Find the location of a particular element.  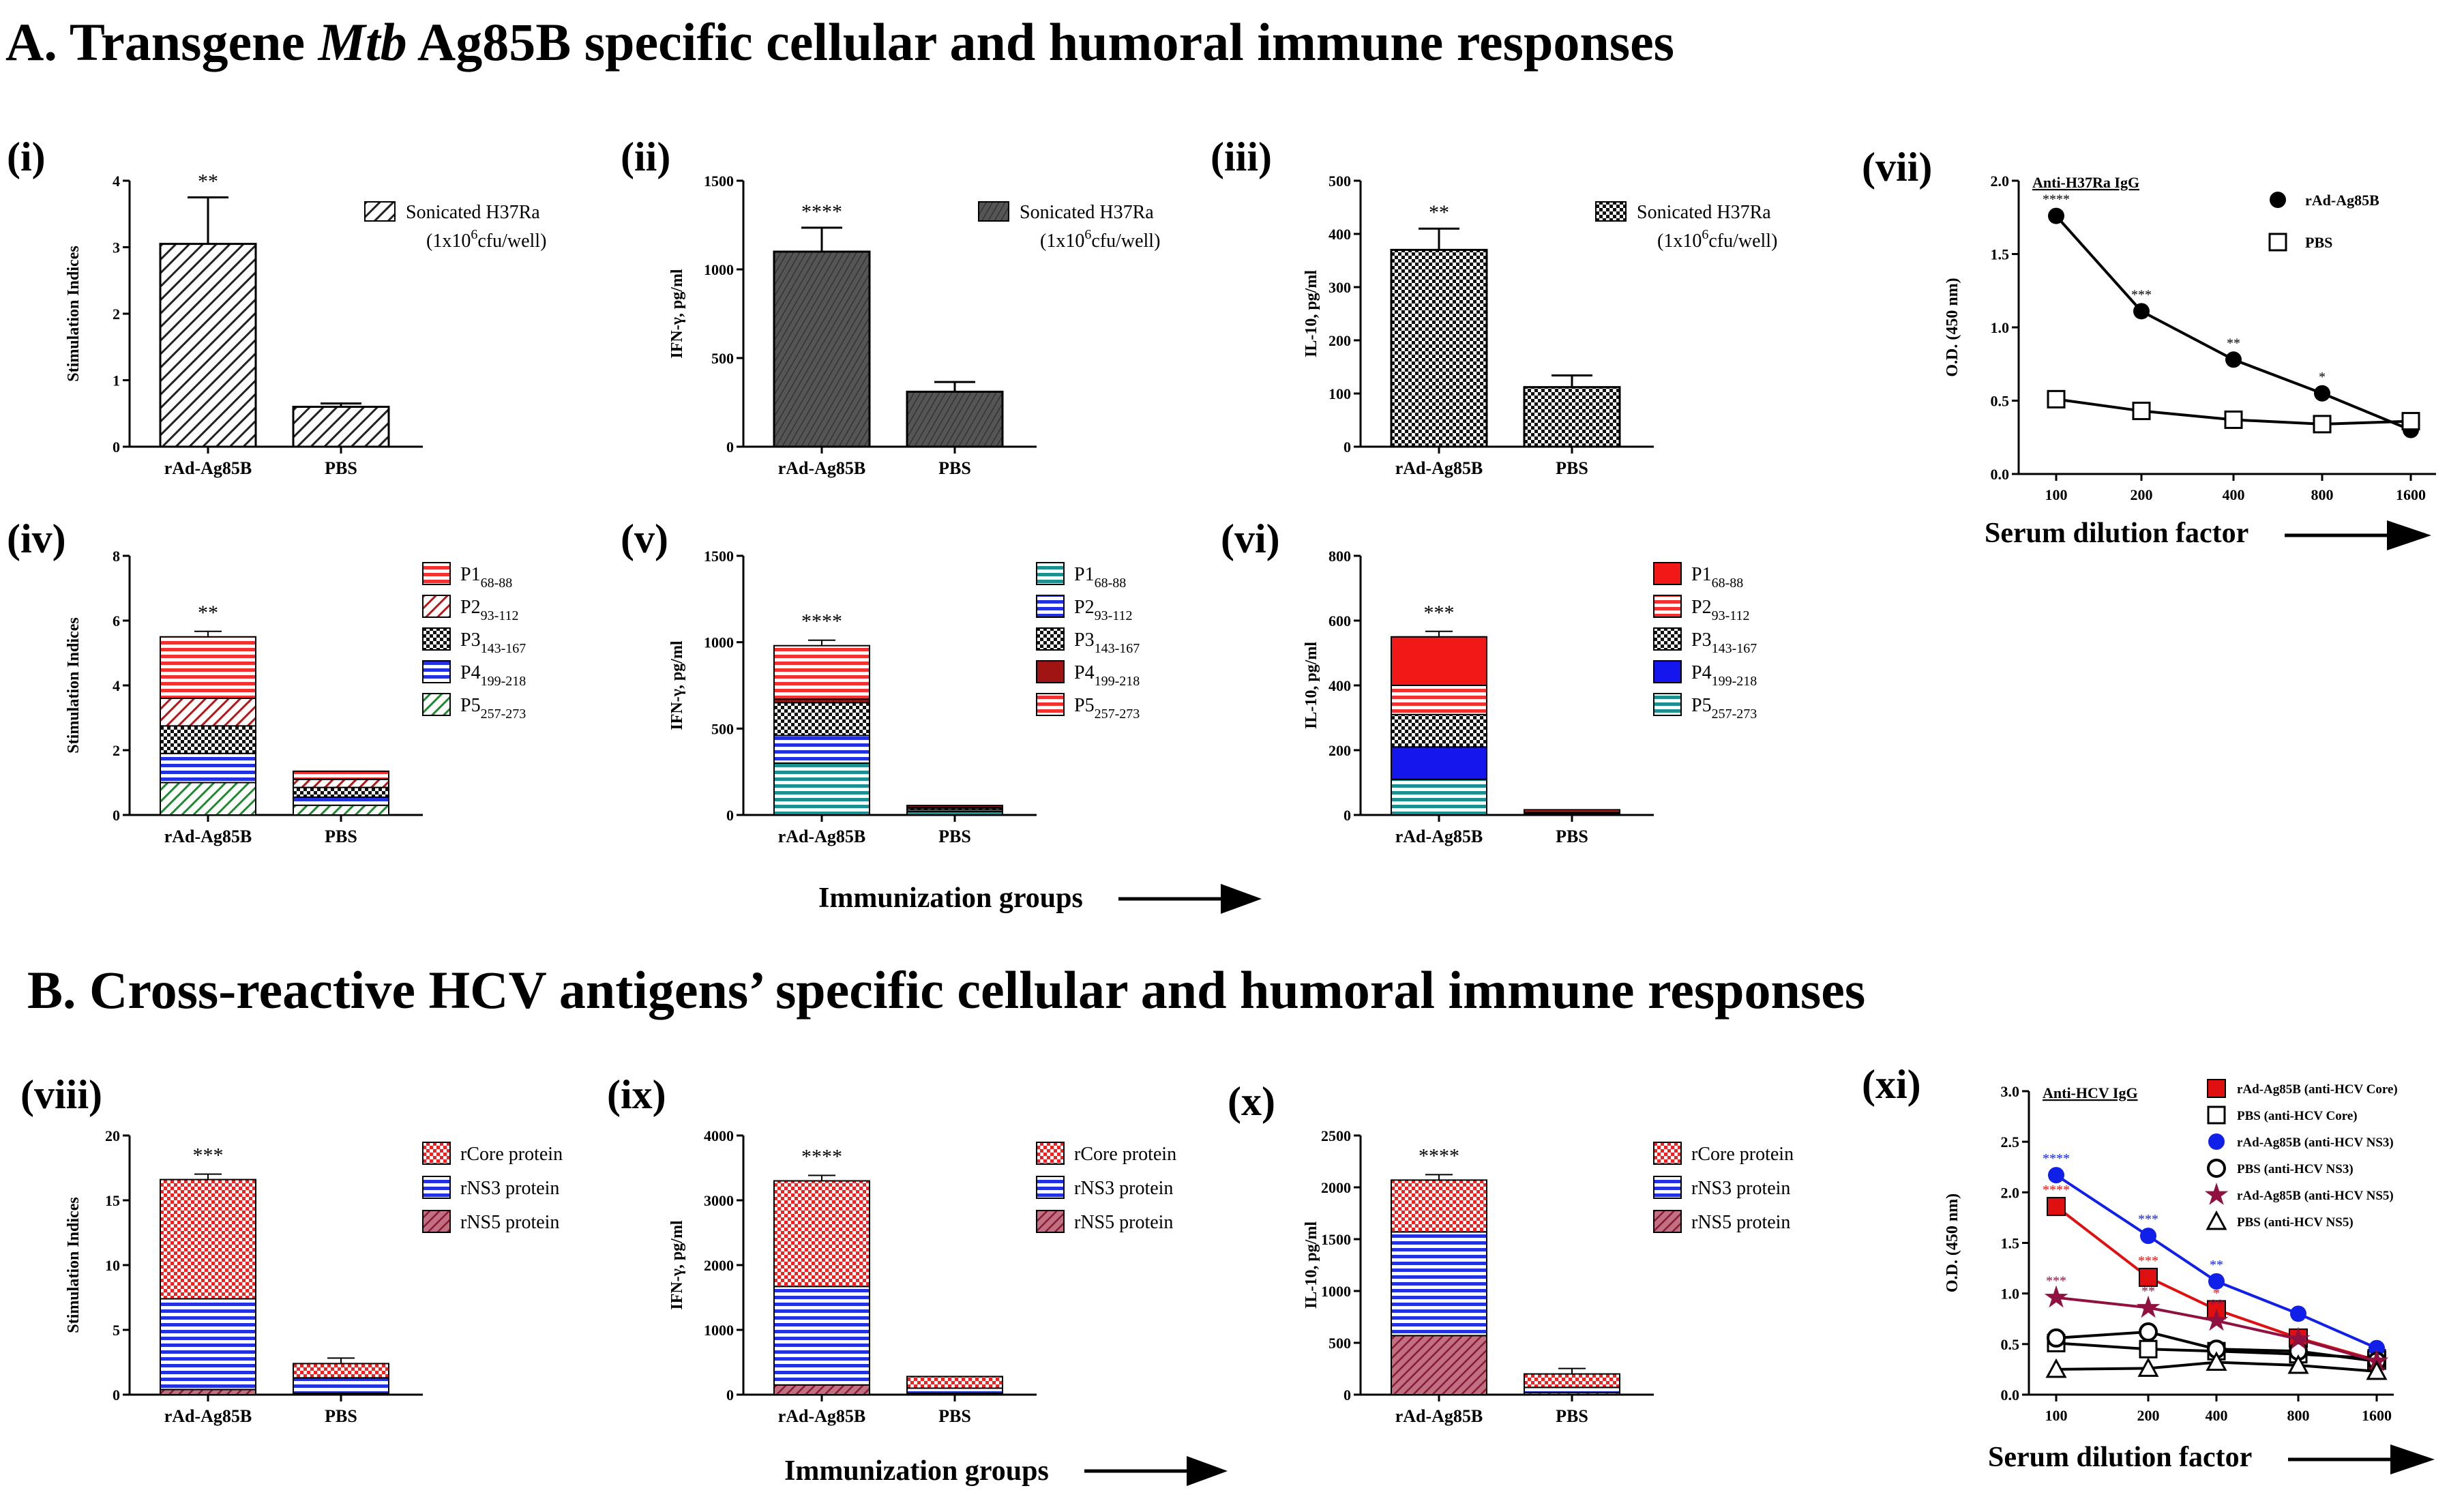

y-tick-label-ix: 3000 is located at coordinates (719, 1200).